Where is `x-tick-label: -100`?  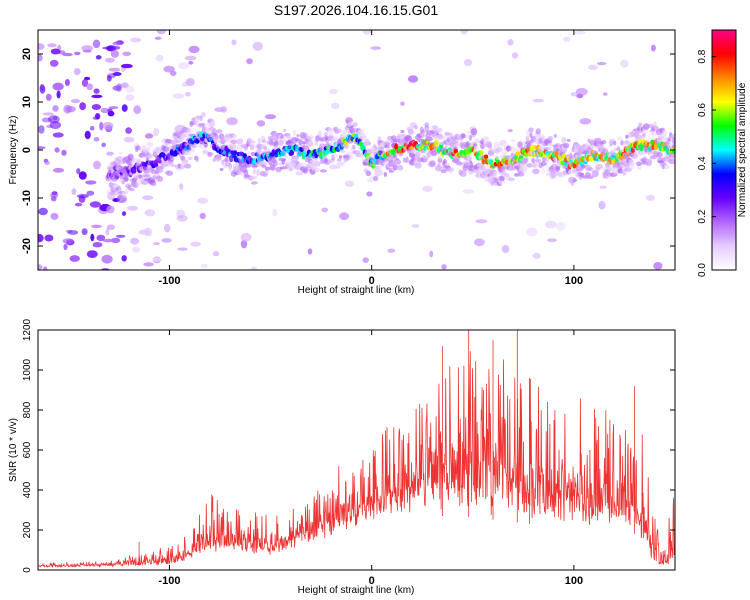 x-tick-label: -100 is located at coordinates (169, 581).